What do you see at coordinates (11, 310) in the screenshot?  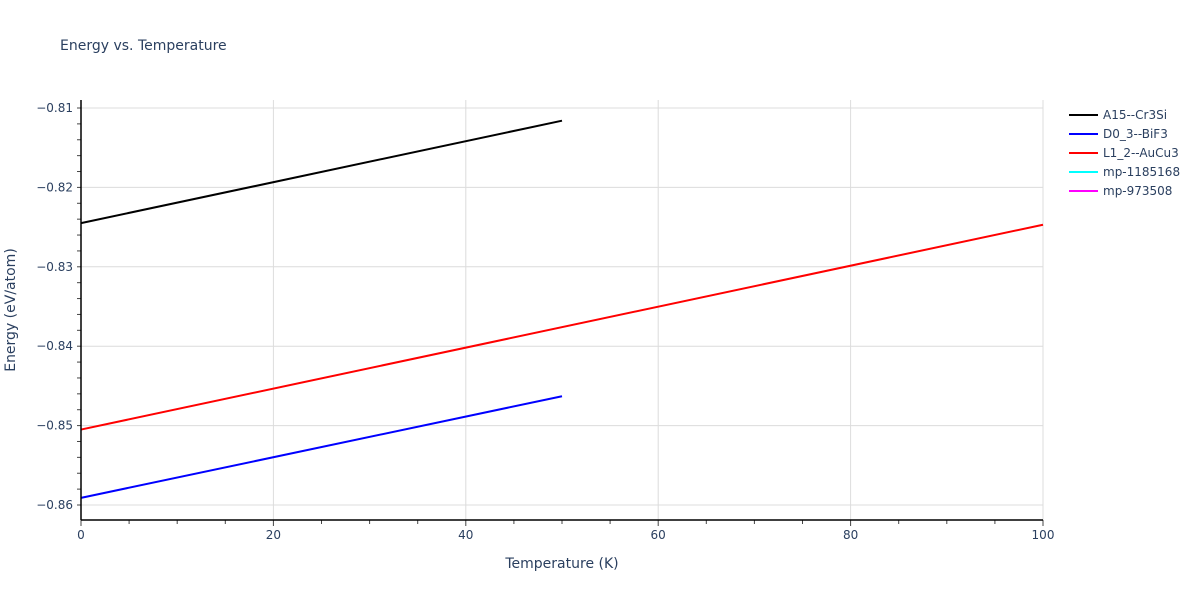 I see `y-axis-title: Energy (eV/atom)` at bounding box center [11, 310].